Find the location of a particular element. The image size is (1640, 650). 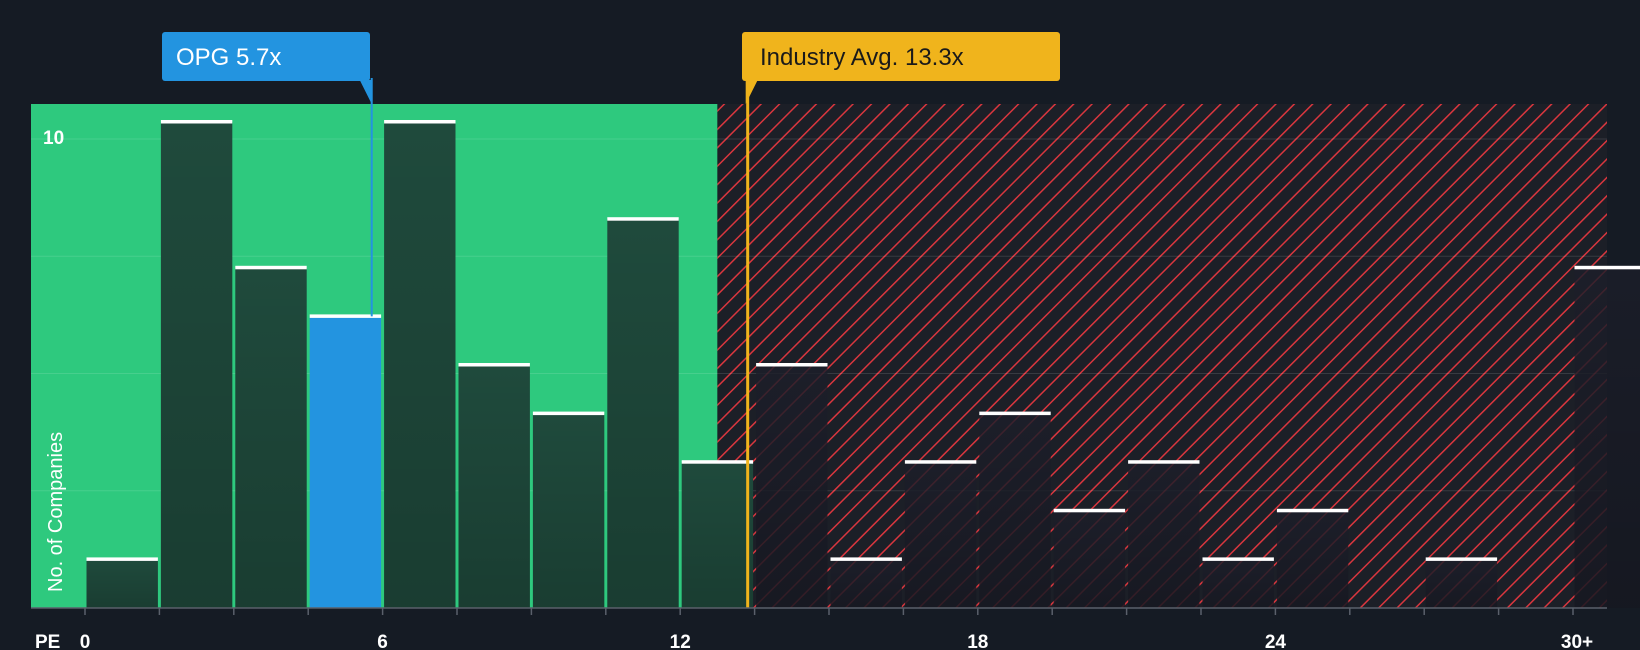

x-tick-label: 18 is located at coordinates (977, 641).